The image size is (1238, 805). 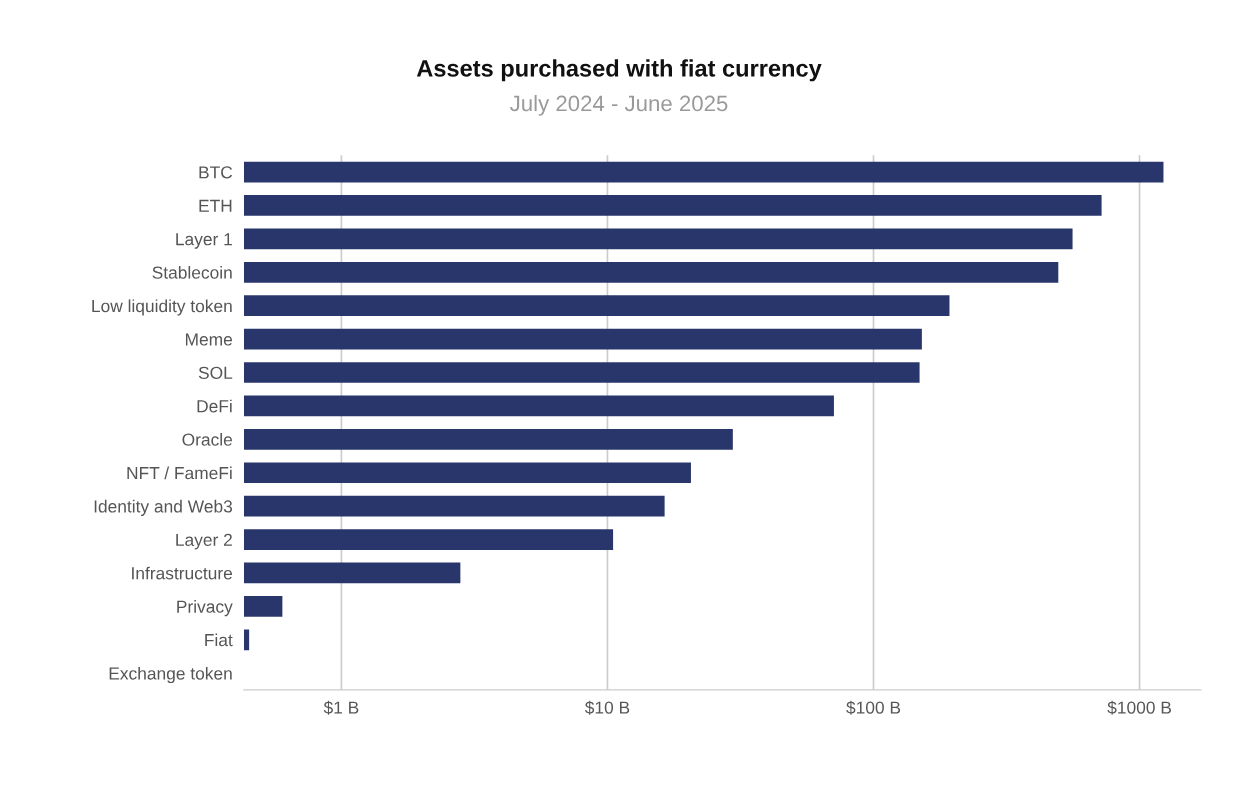 I want to click on y-tick-label: BTC, so click(x=216, y=172).